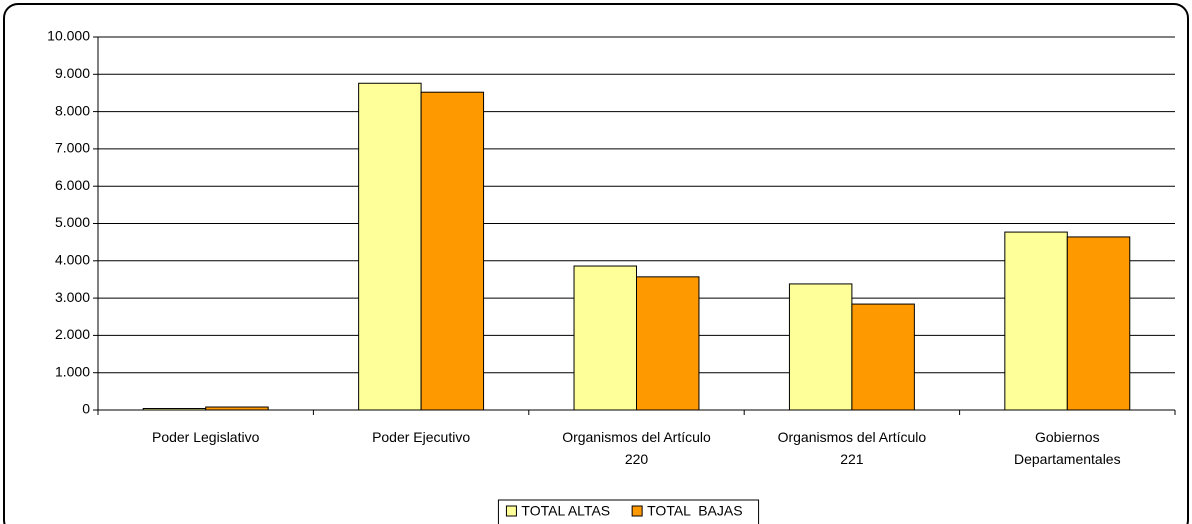 The image size is (1192, 524). I want to click on legend: TOTAL ALTAS TOTAL BAJAS, so click(628, 511).